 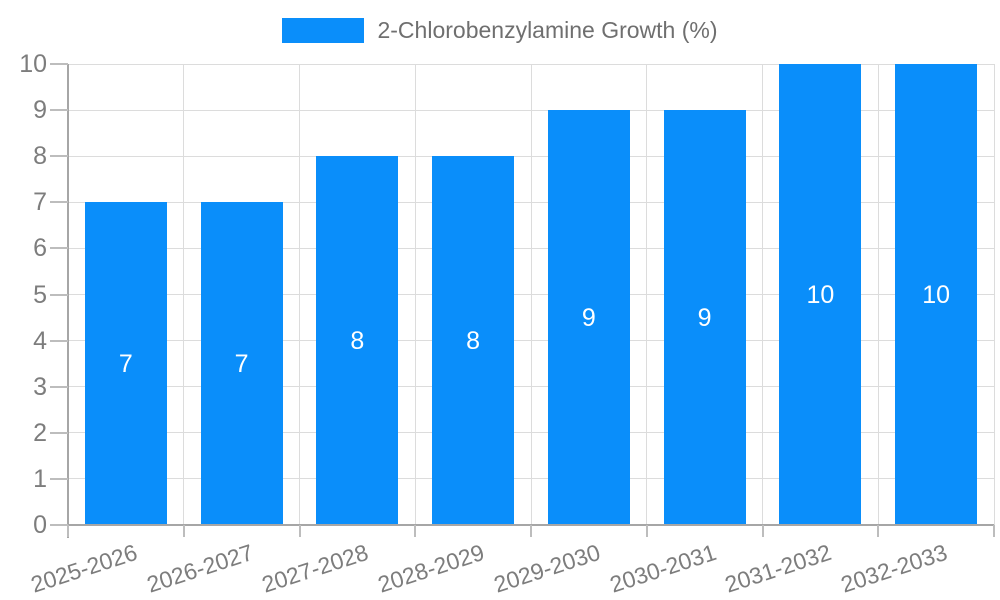 What do you see at coordinates (40, 478) in the screenshot?
I see `y-tick-label: 1` at bounding box center [40, 478].